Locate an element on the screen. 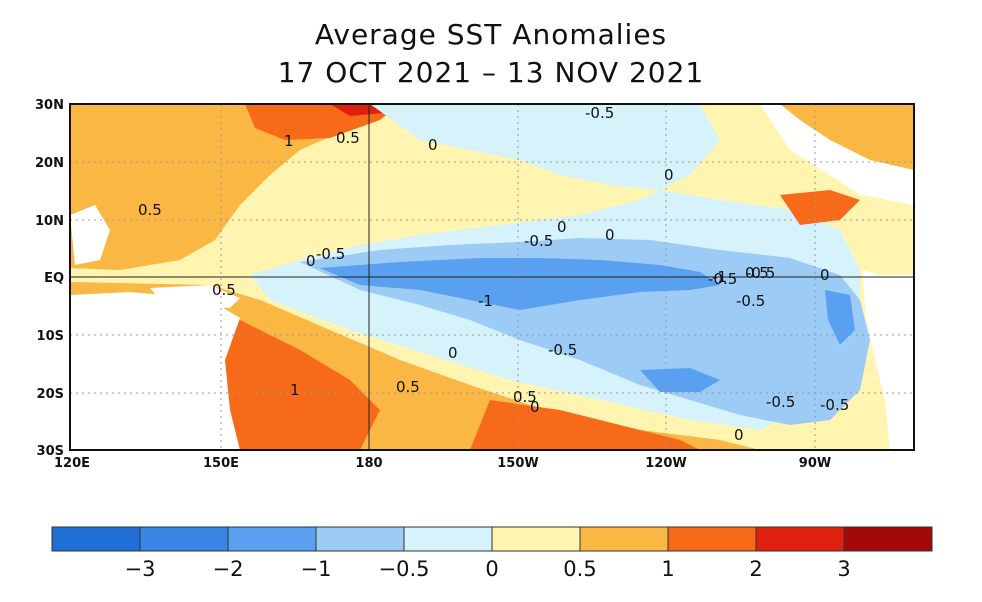 This screenshot has height=602, width=982. land-south-america is located at coordinates (888, 360).